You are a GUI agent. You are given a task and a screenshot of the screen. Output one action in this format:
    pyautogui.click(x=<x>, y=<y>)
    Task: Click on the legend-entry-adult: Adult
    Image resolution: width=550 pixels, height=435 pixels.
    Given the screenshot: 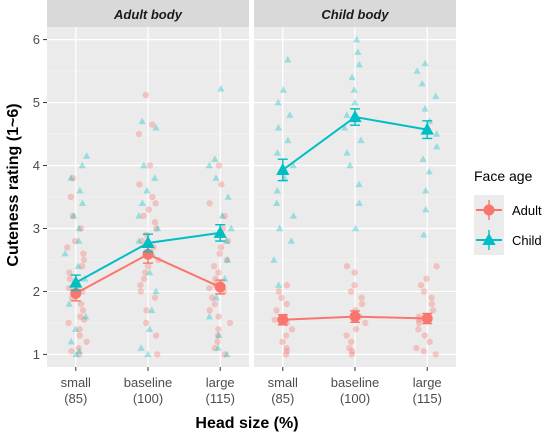 What is the action you would take?
    pyautogui.click(x=508, y=210)
    